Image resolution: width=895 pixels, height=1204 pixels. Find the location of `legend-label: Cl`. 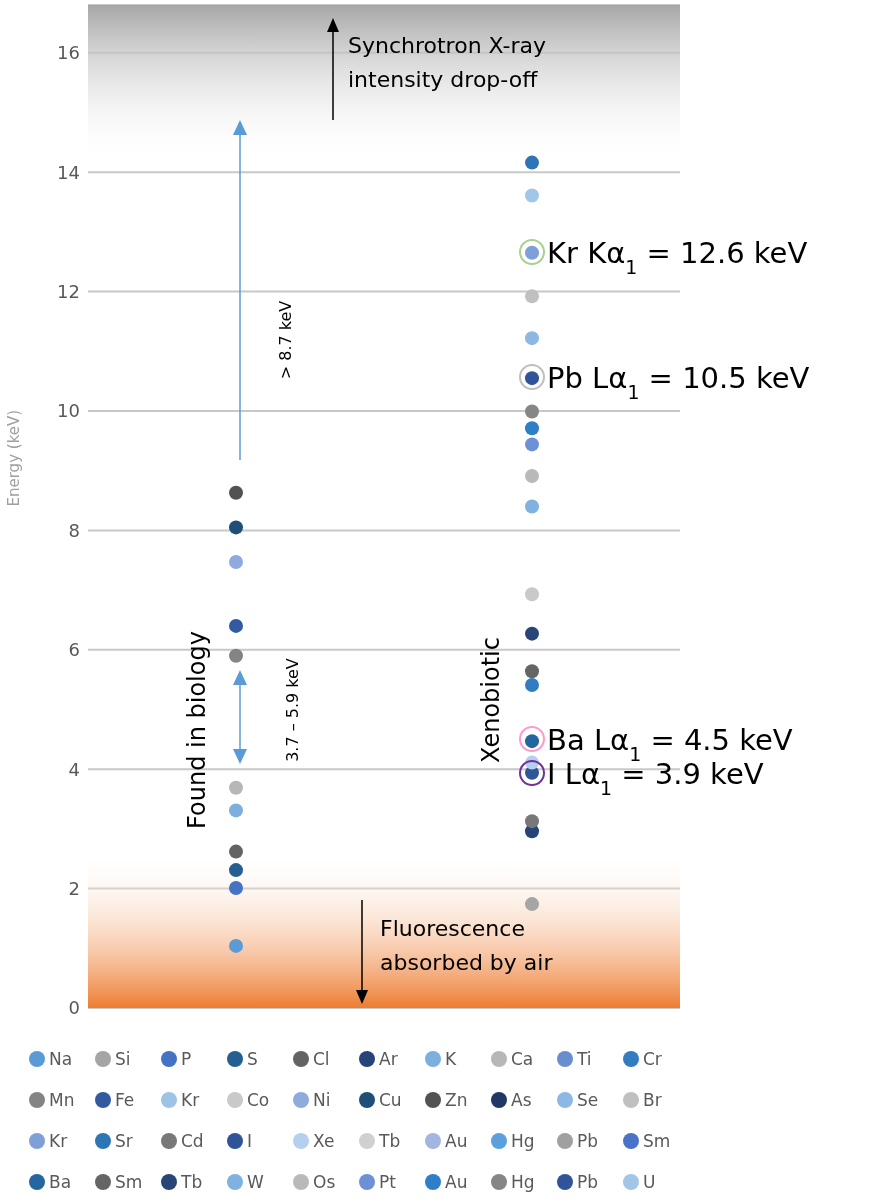

legend-label: Cl is located at coordinates (321, 1058).